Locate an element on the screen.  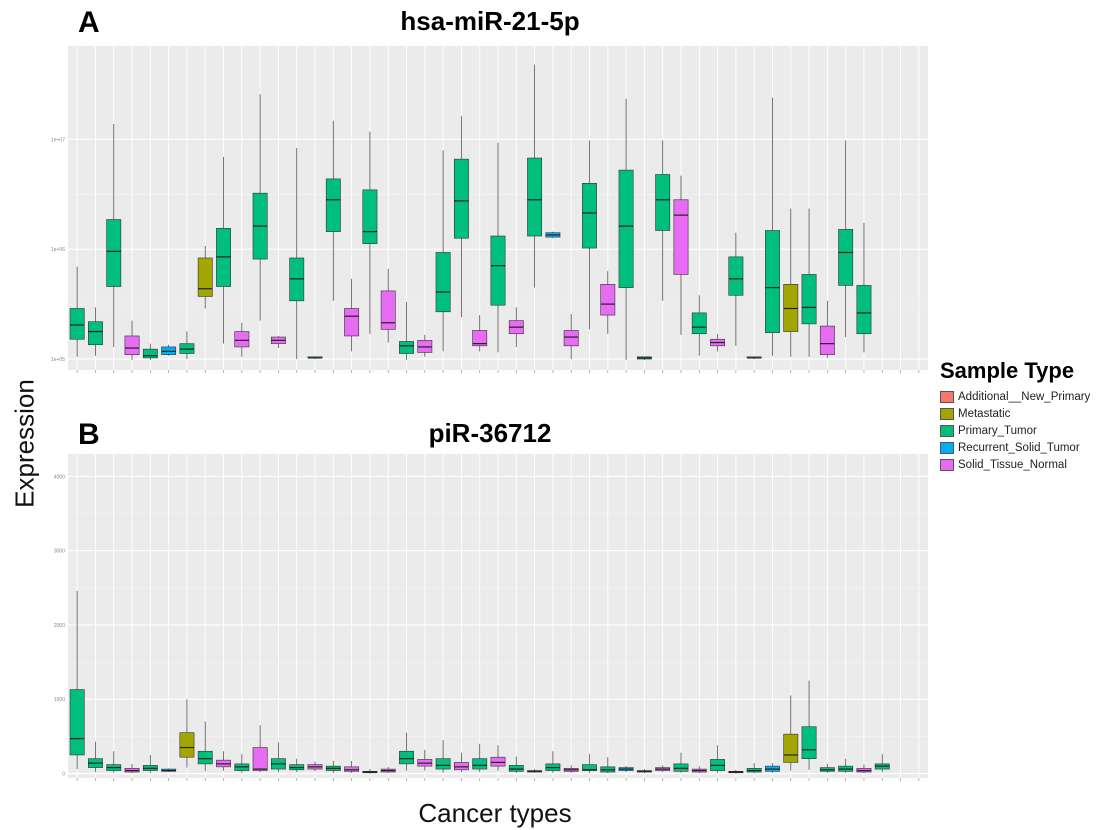
panel-b-letter: B is located at coordinates (89, 434).